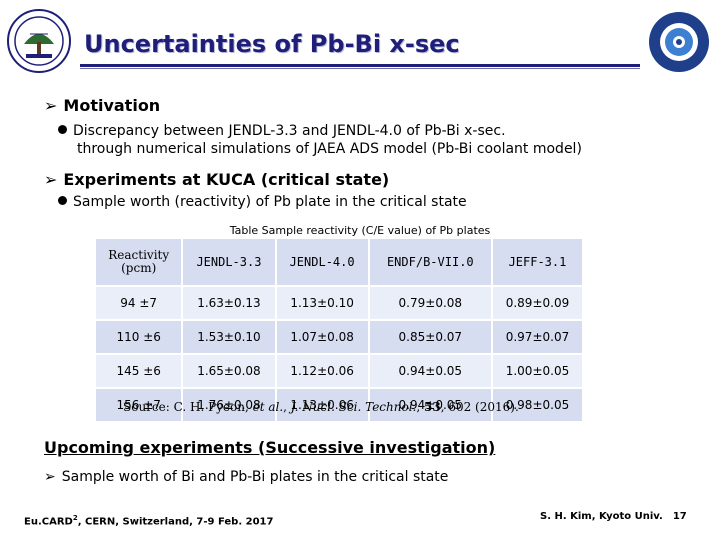 This screenshot has height=540, width=720. I want to click on header-reactivity-line2: (pcm), so click(139, 268).